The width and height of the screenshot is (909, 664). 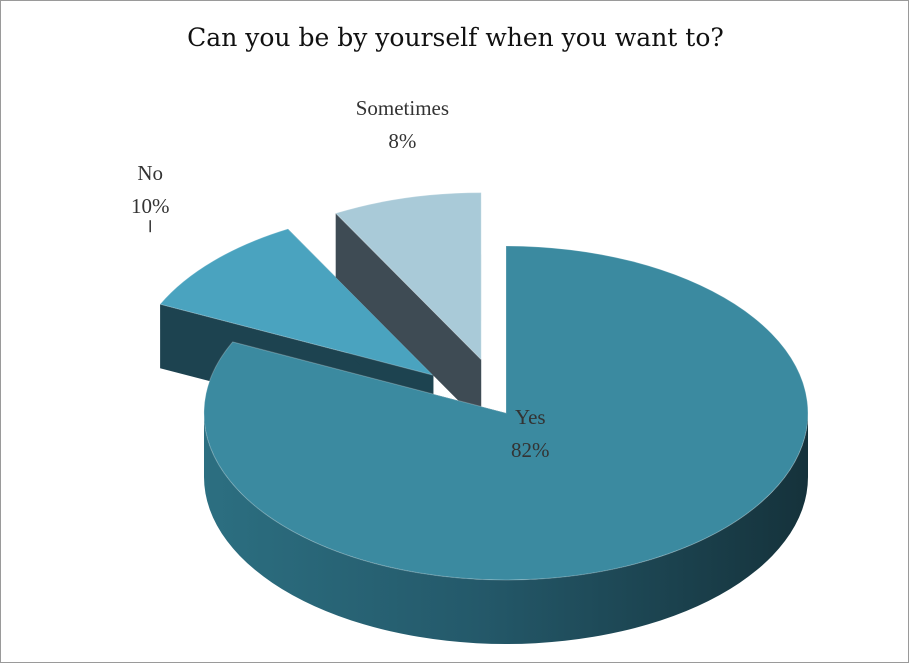 I want to click on data-label-sometimes-percent: 8%, so click(x=402, y=141).